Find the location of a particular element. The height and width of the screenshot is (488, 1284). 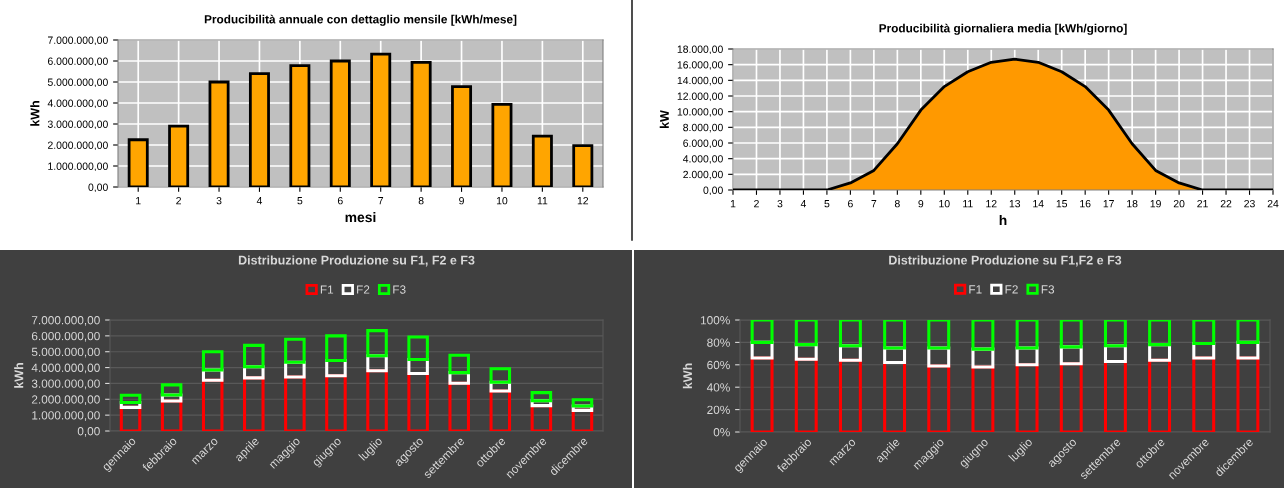

y-tick-label: 6.000,00 is located at coordinates (703, 144).